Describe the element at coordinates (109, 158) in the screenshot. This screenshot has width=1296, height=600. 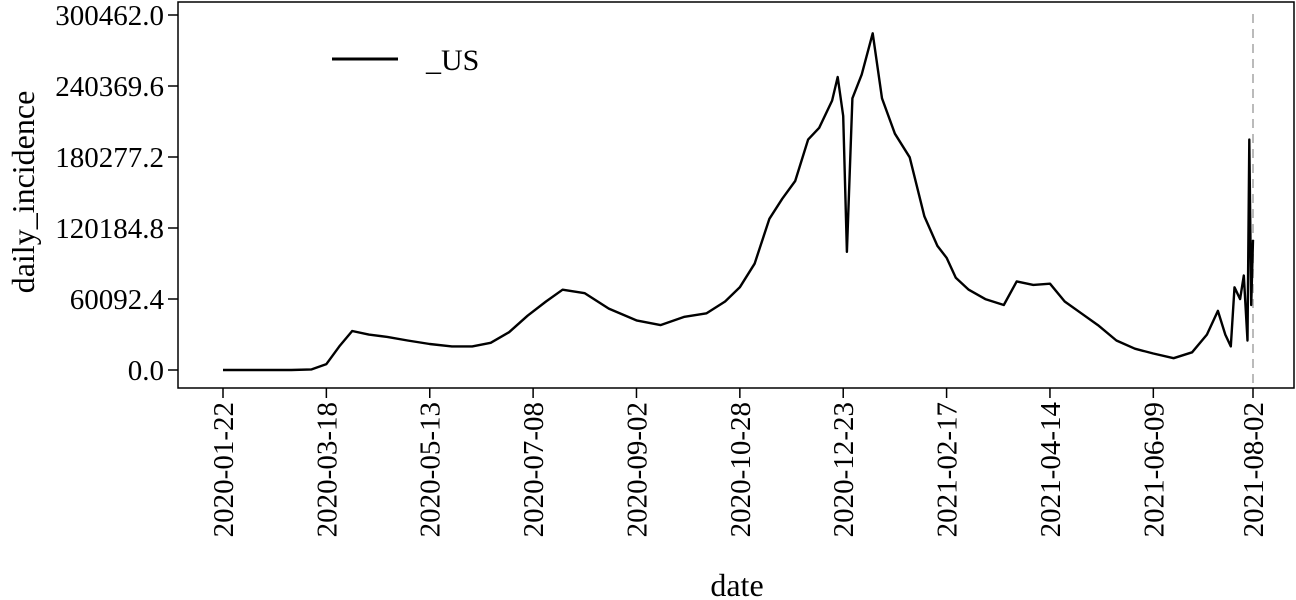
I see `y-tick-label: 180277.2` at that location.